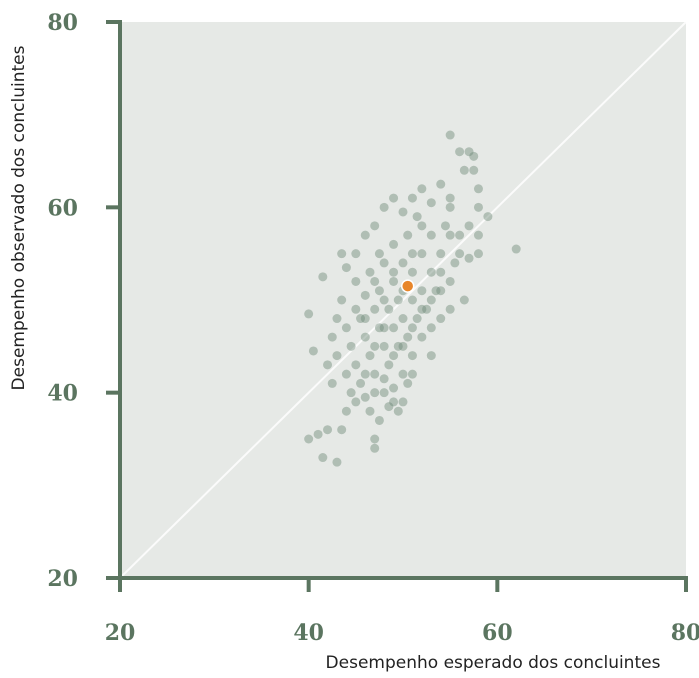  I want to click on x-tick-label: 80, so click(685, 633).